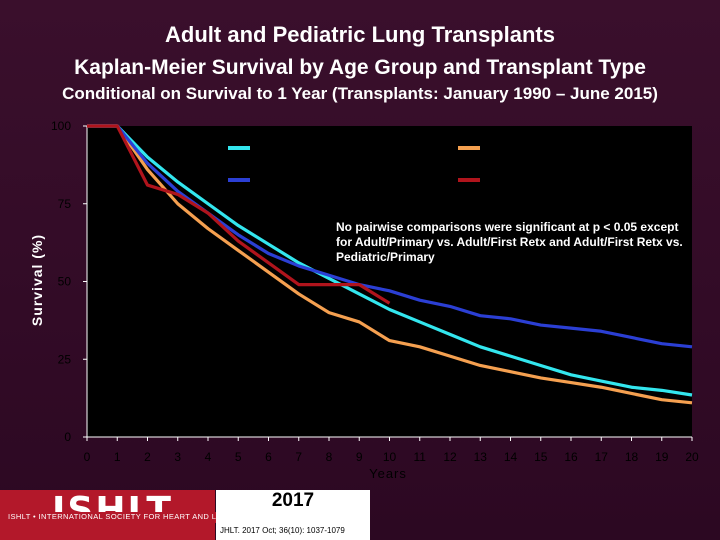 This screenshot has width=720, height=540. Describe the element at coordinates (420, 457) in the screenshot. I see `x-tick-label: 11` at that location.